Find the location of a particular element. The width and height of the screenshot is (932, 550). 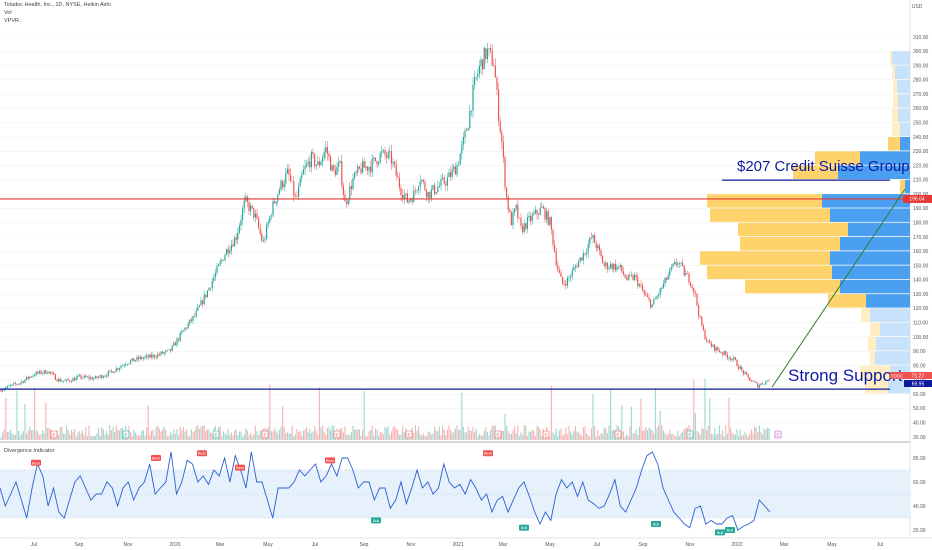

oscillator-axis: 20.00 40.00 60.00 80.00 is located at coordinates (919, 495).